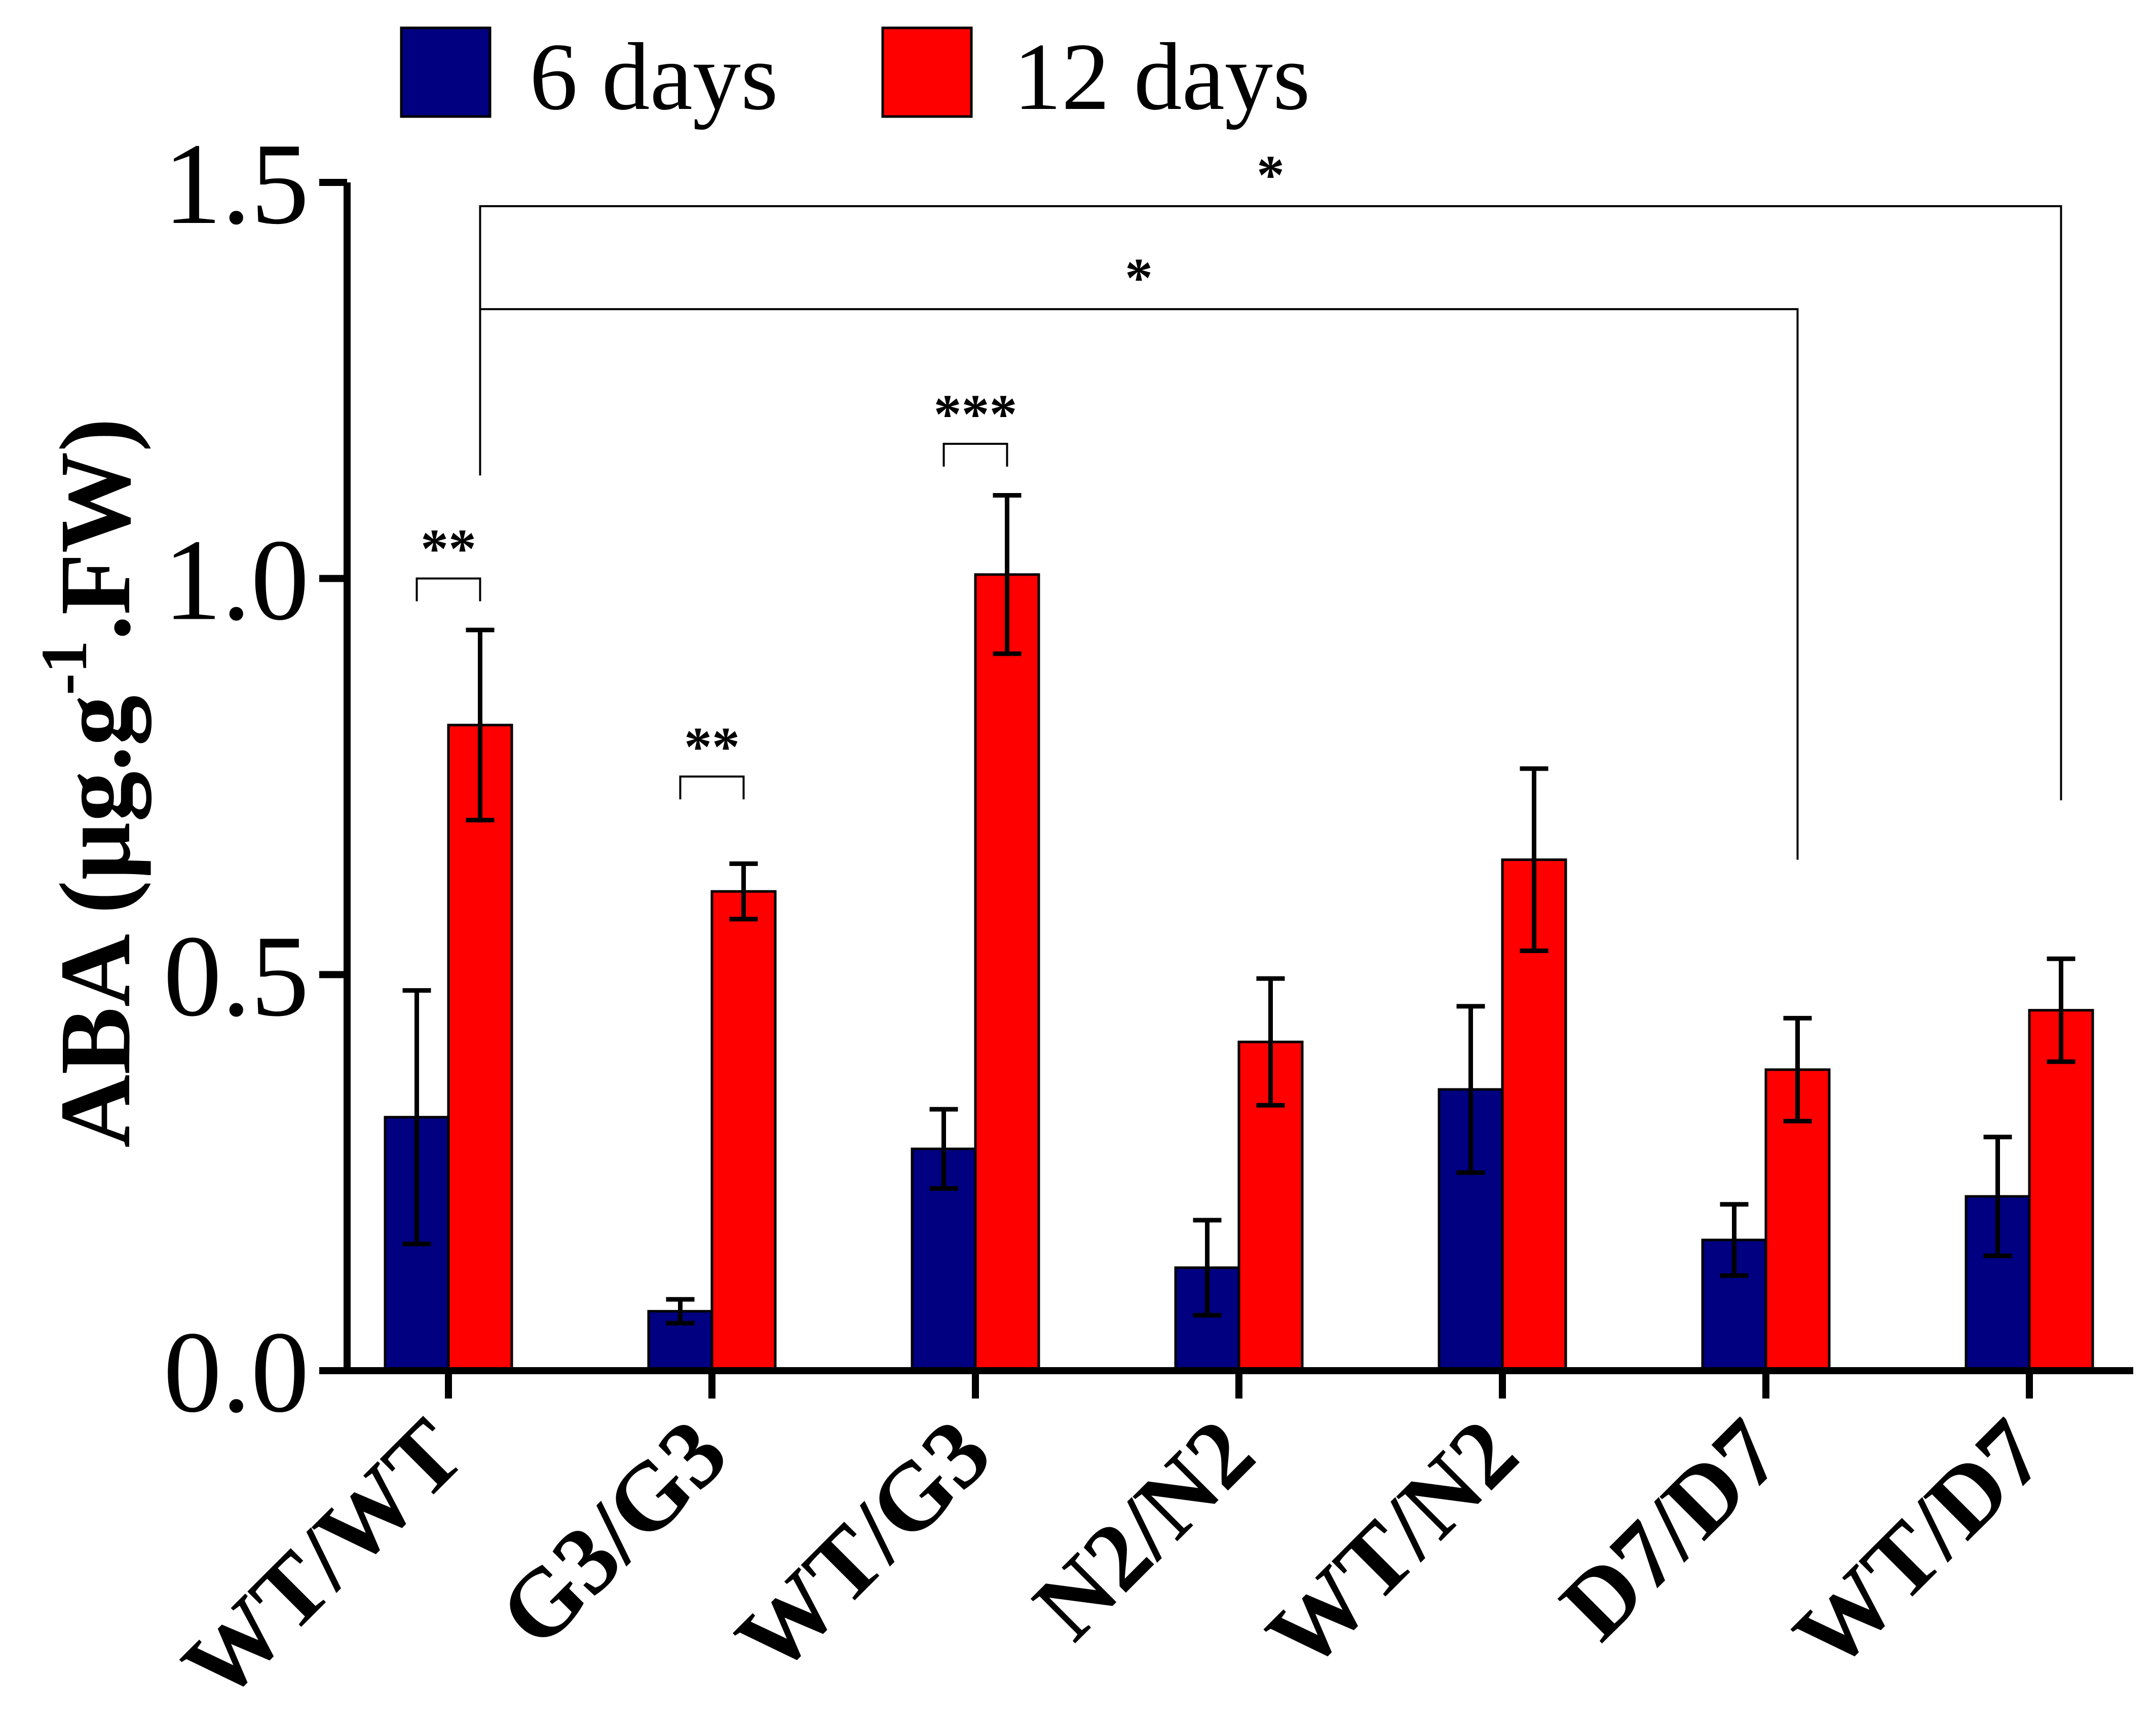 The image size is (2152, 1736). What do you see at coordinates (237, 975) in the screenshot?
I see `y-tick-label: 0.5` at bounding box center [237, 975].